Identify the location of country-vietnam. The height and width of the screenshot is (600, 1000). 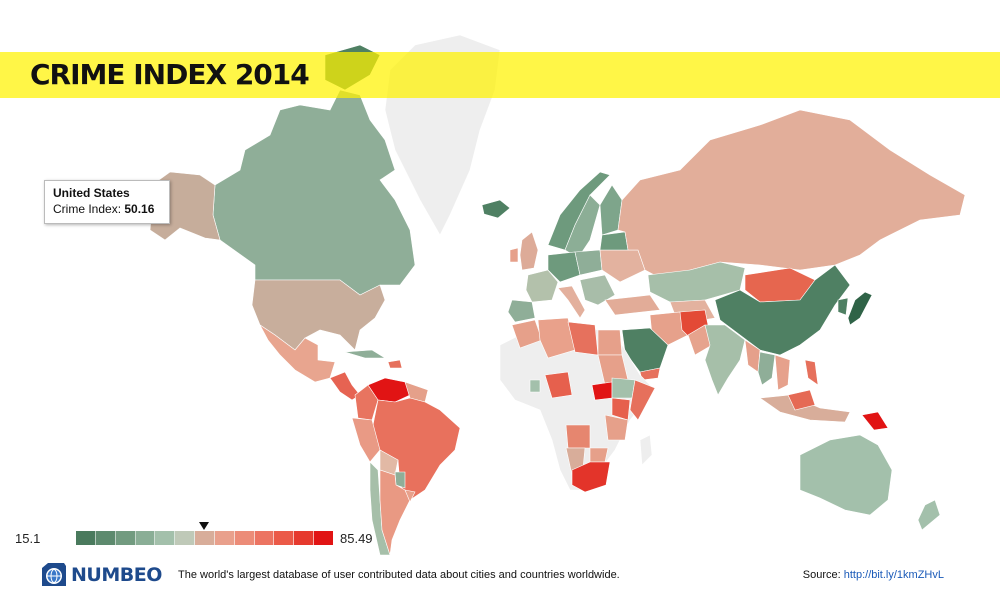
(782, 372).